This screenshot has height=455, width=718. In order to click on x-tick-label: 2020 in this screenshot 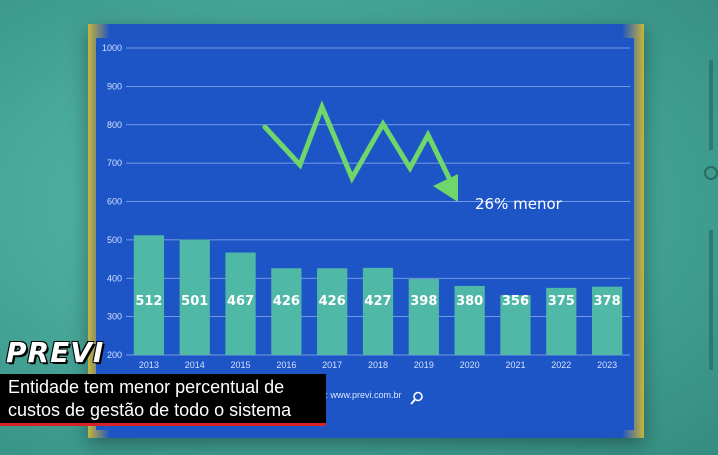, I will do `click(470, 365)`.